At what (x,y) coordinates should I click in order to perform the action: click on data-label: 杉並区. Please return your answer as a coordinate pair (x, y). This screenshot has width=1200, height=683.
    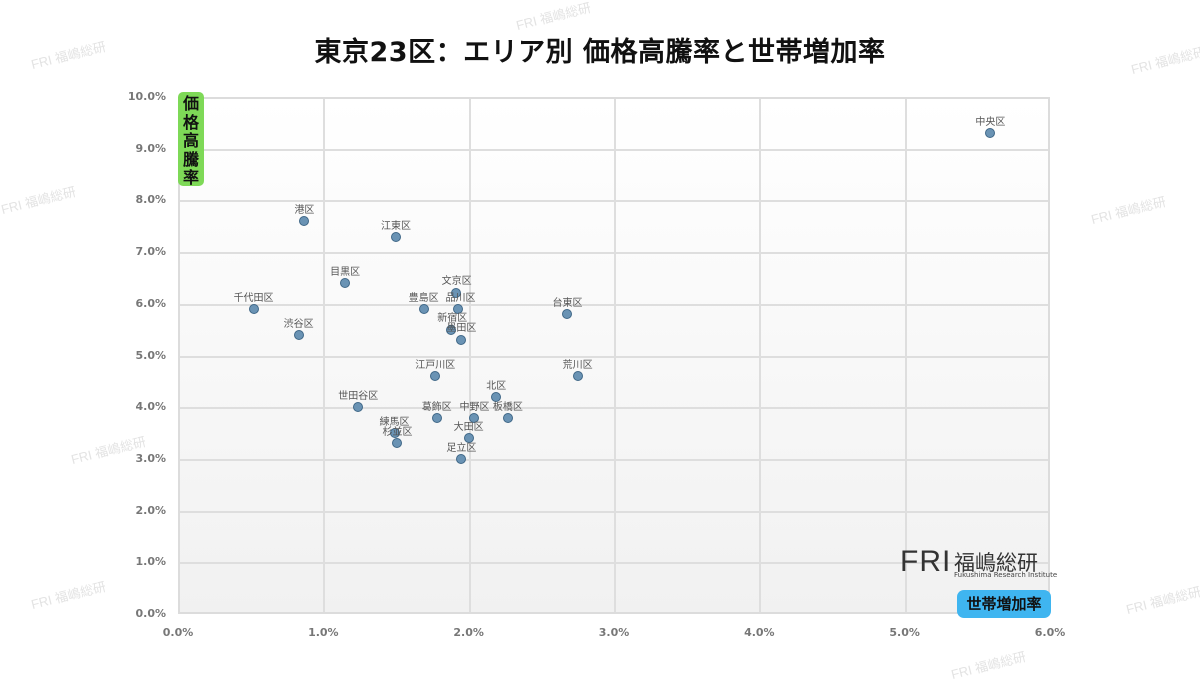
    Looking at the image, I should click on (397, 433).